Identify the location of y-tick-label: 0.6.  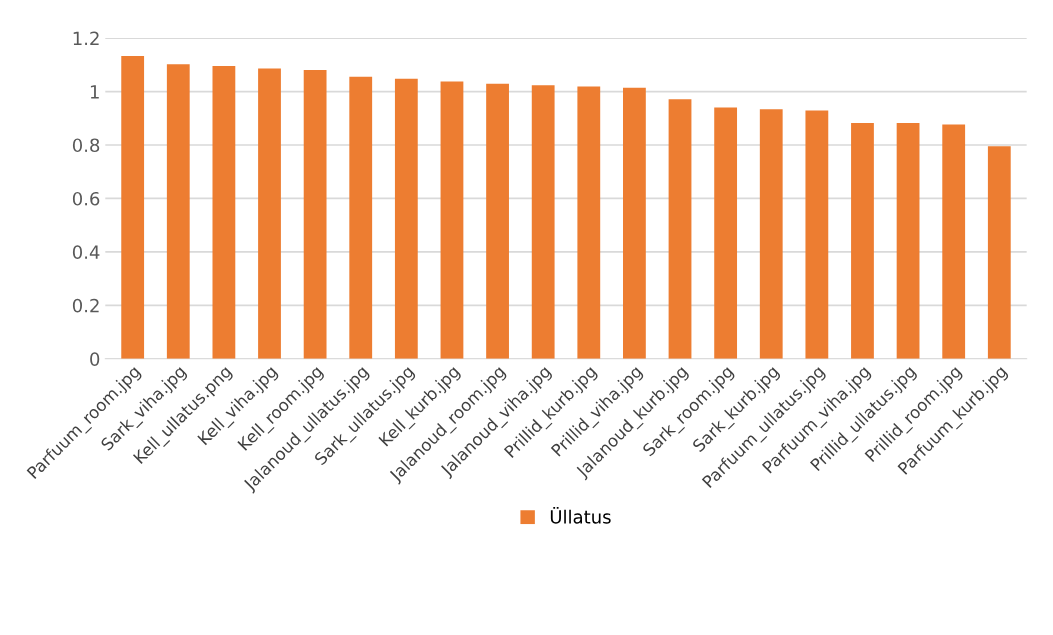
(86, 198).